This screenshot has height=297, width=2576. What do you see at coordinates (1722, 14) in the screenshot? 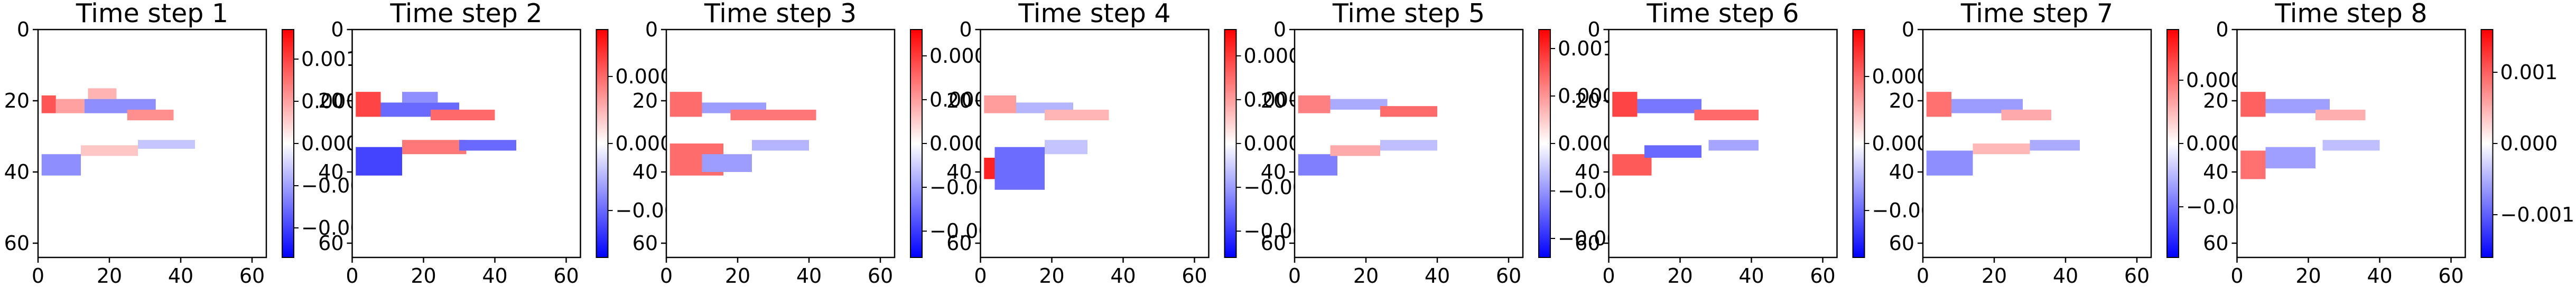
I see `panel-title: Time step 6` at bounding box center [1722, 14].